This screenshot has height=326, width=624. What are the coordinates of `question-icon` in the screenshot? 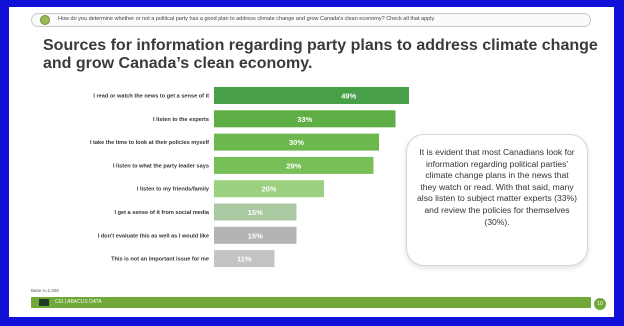 It's located at (45, 20).